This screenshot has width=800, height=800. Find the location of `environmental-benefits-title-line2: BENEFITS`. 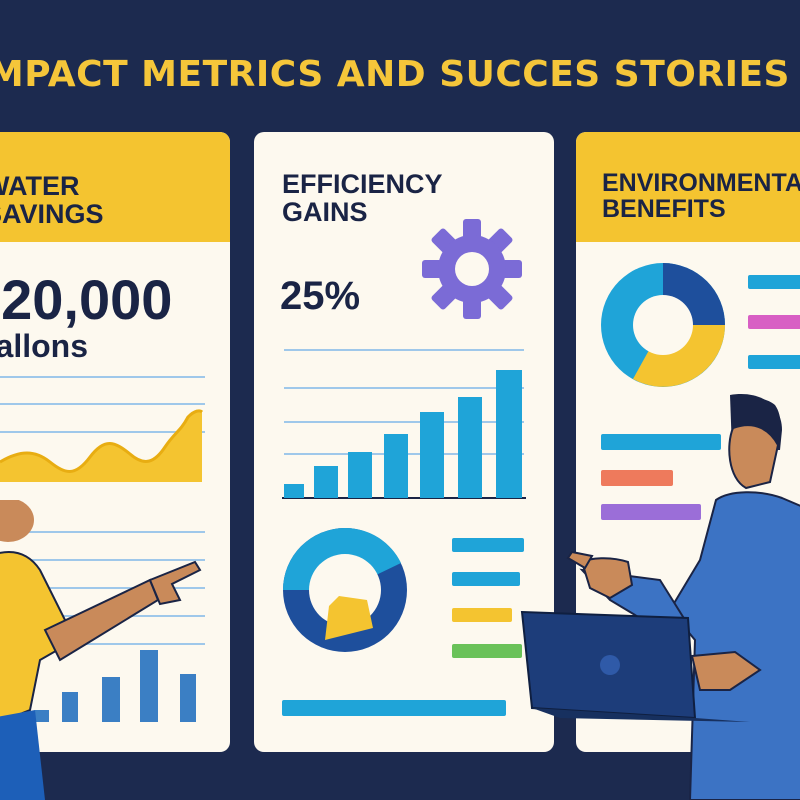

environmental-benefits-title-line2: BENEFITS is located at coordinates (664, 209).